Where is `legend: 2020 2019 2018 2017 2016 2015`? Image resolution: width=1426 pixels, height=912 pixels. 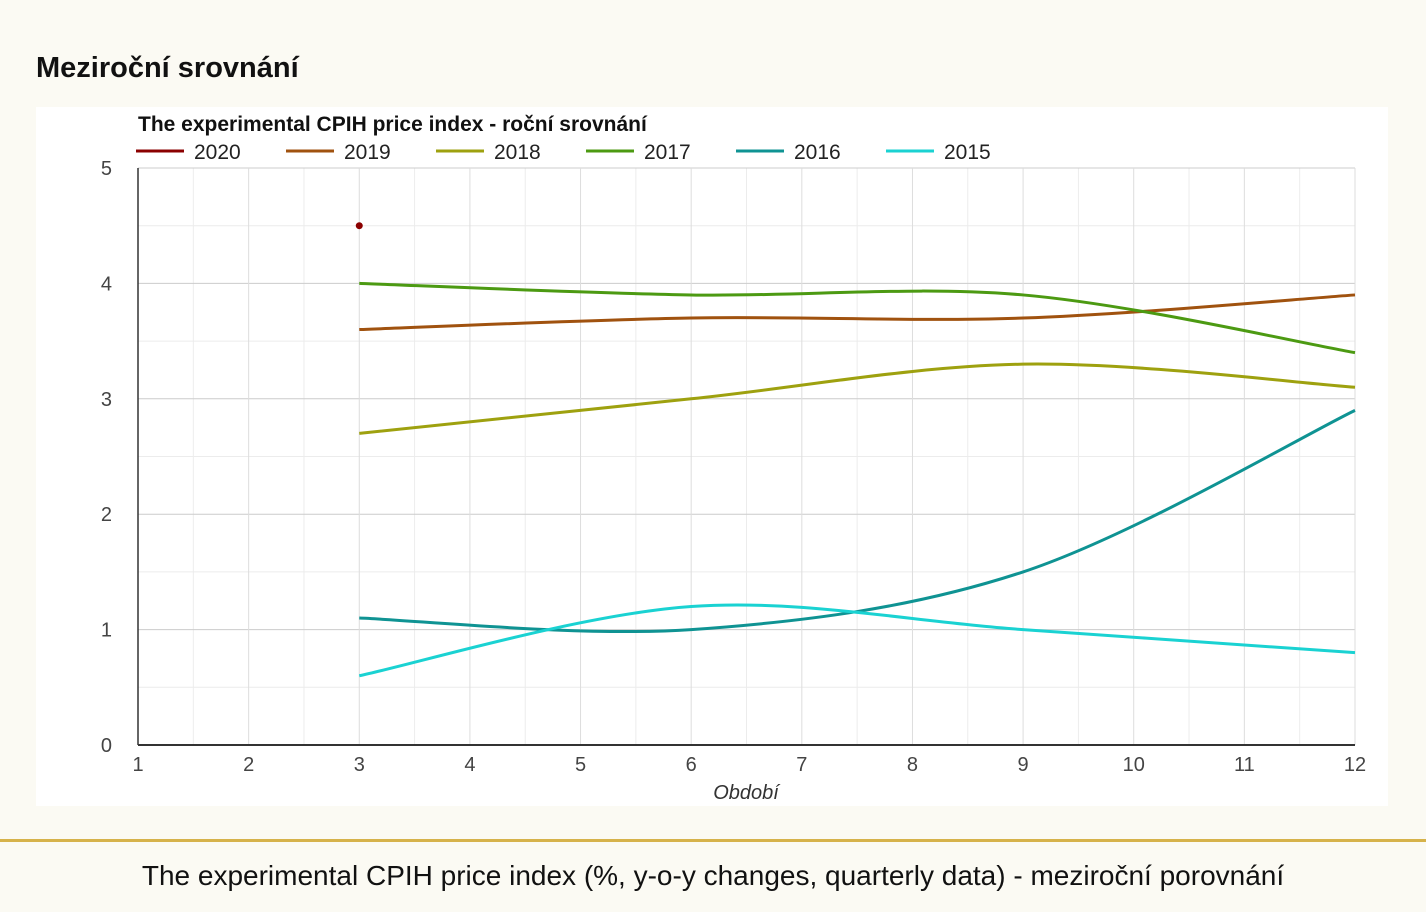
legend: 2020 2019 2018 2017 2016 2015 is located at coordinates (563, 152).